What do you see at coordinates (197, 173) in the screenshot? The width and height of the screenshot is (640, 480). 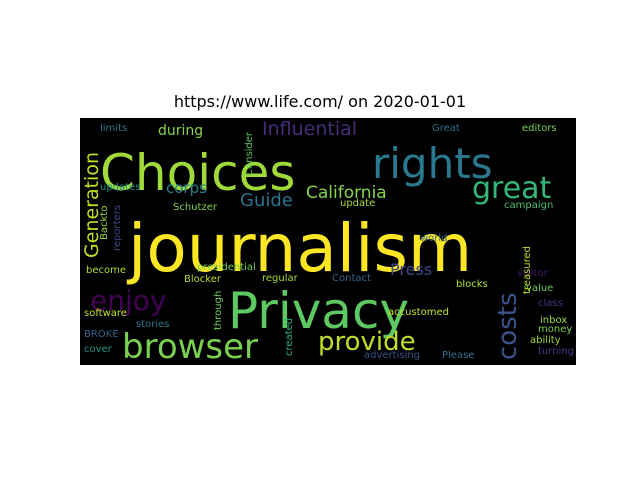 I see `cloud-word-choices: Choices` at bounding box center [197, 173].